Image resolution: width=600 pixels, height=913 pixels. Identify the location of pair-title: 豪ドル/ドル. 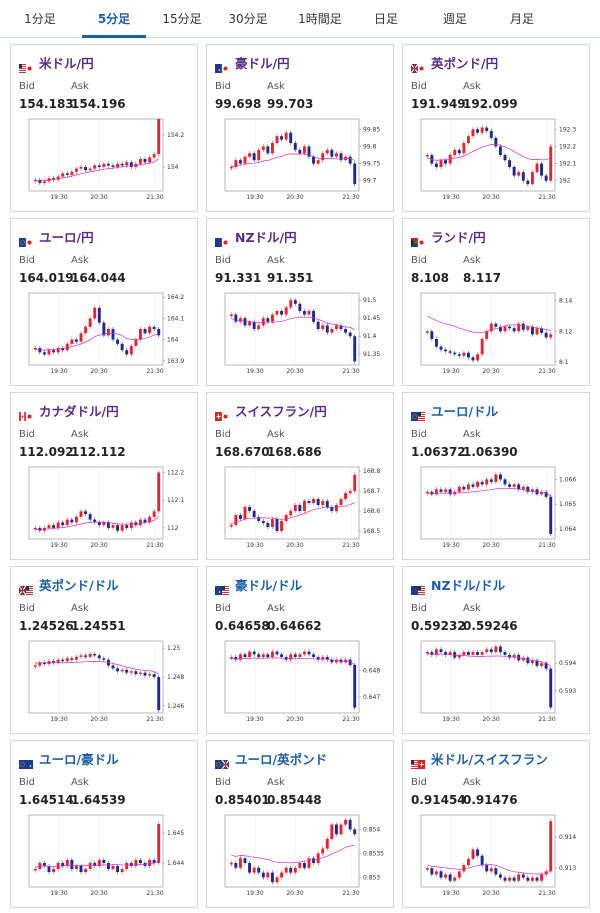
(269, 585).